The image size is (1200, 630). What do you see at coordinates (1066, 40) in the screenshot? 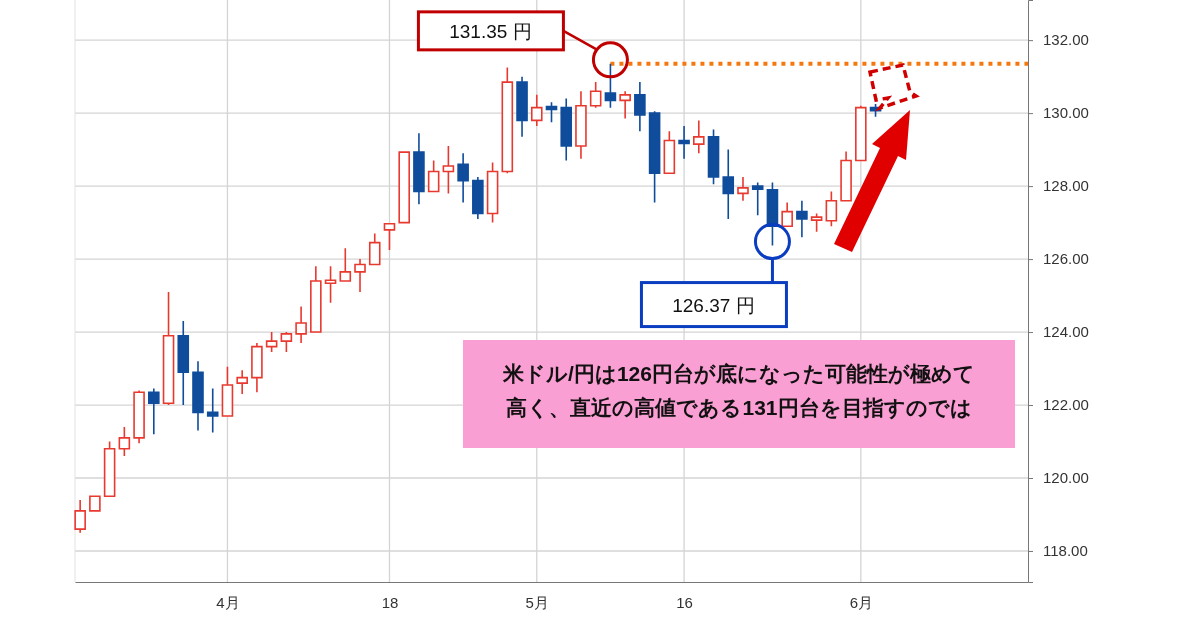
I see `y-tick-label: 132.00` at bounding box center [1066, 40].